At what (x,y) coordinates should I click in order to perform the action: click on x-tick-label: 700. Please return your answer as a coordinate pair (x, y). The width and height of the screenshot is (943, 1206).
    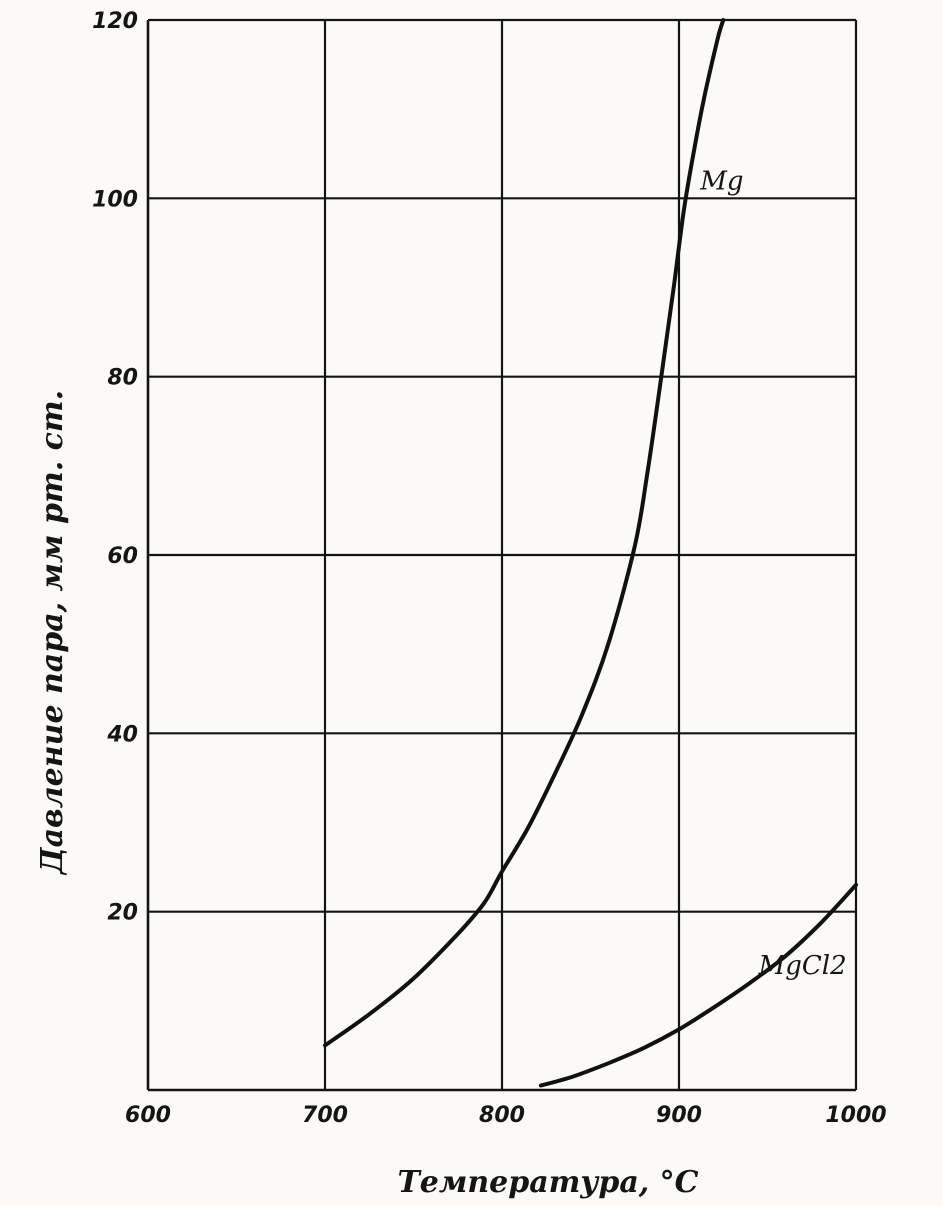
    Looking at the image, I should click on (325, 1115).